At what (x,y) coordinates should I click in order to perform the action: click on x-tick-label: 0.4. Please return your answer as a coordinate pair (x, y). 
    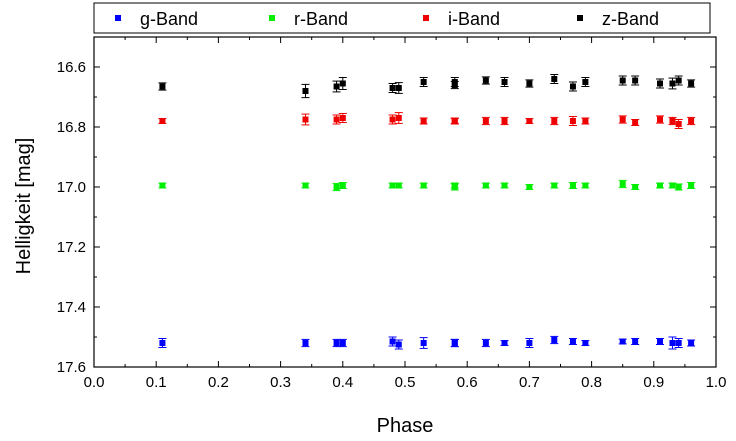
    Looking at the image, I should click on (342, 382).